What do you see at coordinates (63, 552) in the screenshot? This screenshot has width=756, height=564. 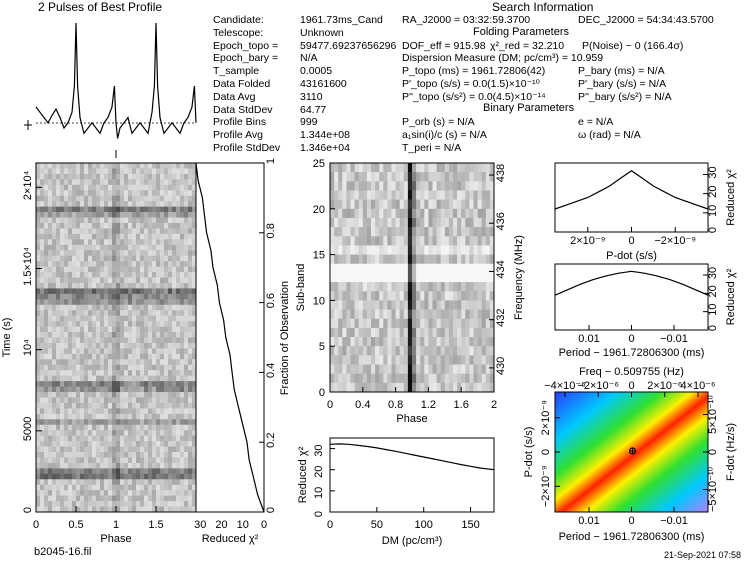 I see `filename: b2045-16.fil` at bounding box center [63, 552].